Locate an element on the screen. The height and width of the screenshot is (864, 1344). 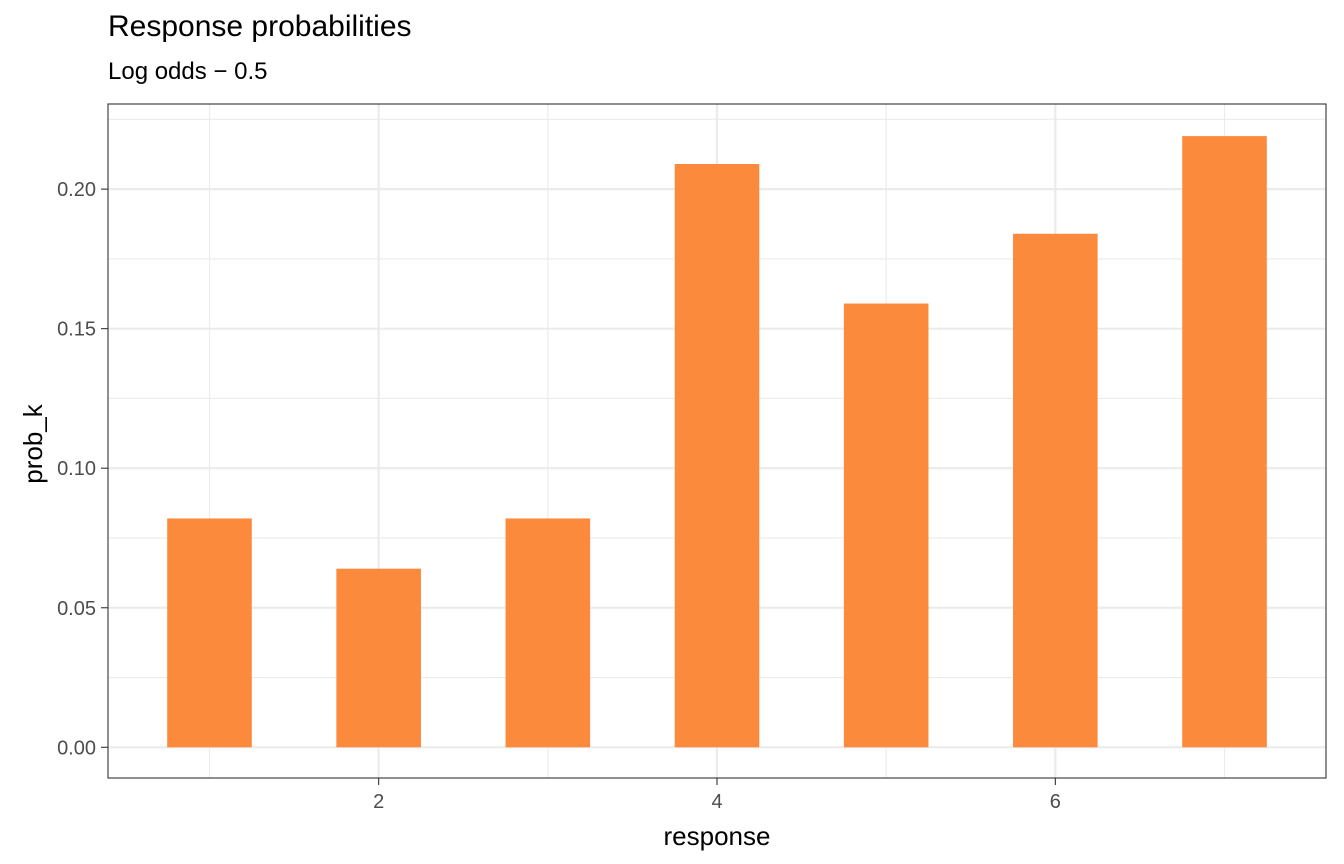
chart-subtitle: Log odds − 0.5 is located at coordinates (188, 71).